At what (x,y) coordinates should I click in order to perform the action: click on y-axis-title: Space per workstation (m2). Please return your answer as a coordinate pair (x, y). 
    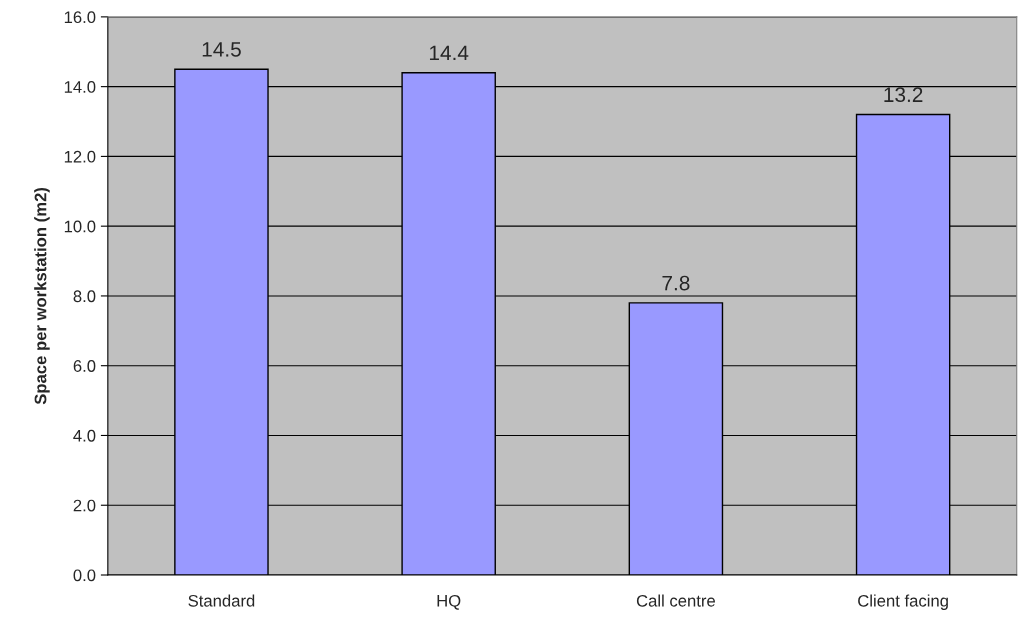
    Looking at the image, I should click on (42, 296).